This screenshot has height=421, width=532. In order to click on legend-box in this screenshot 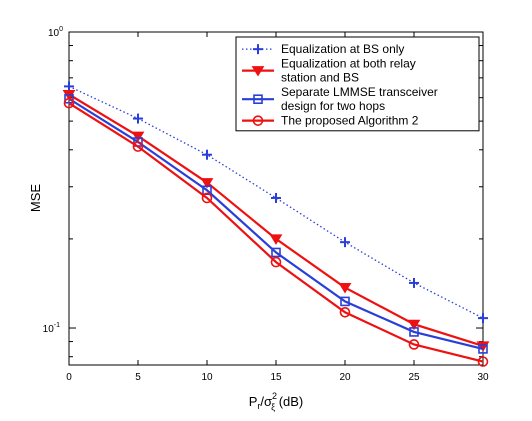, I will do `click(357, 84)`.